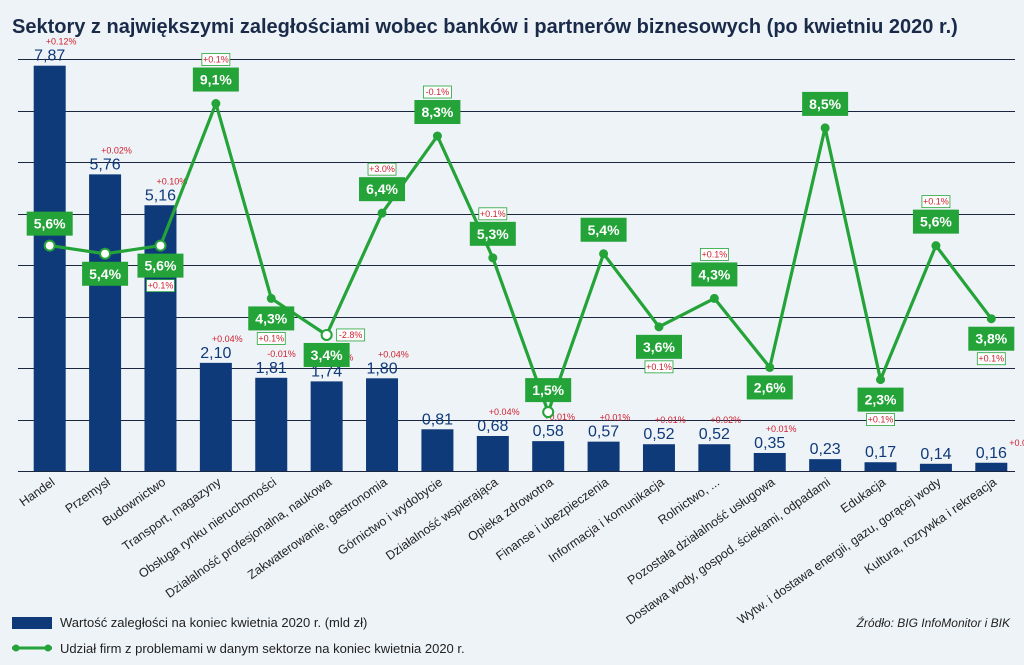  Describe the element at coordinates (604, 230) in the screenshot. I see `line-value-label: 5,4%` at that location.